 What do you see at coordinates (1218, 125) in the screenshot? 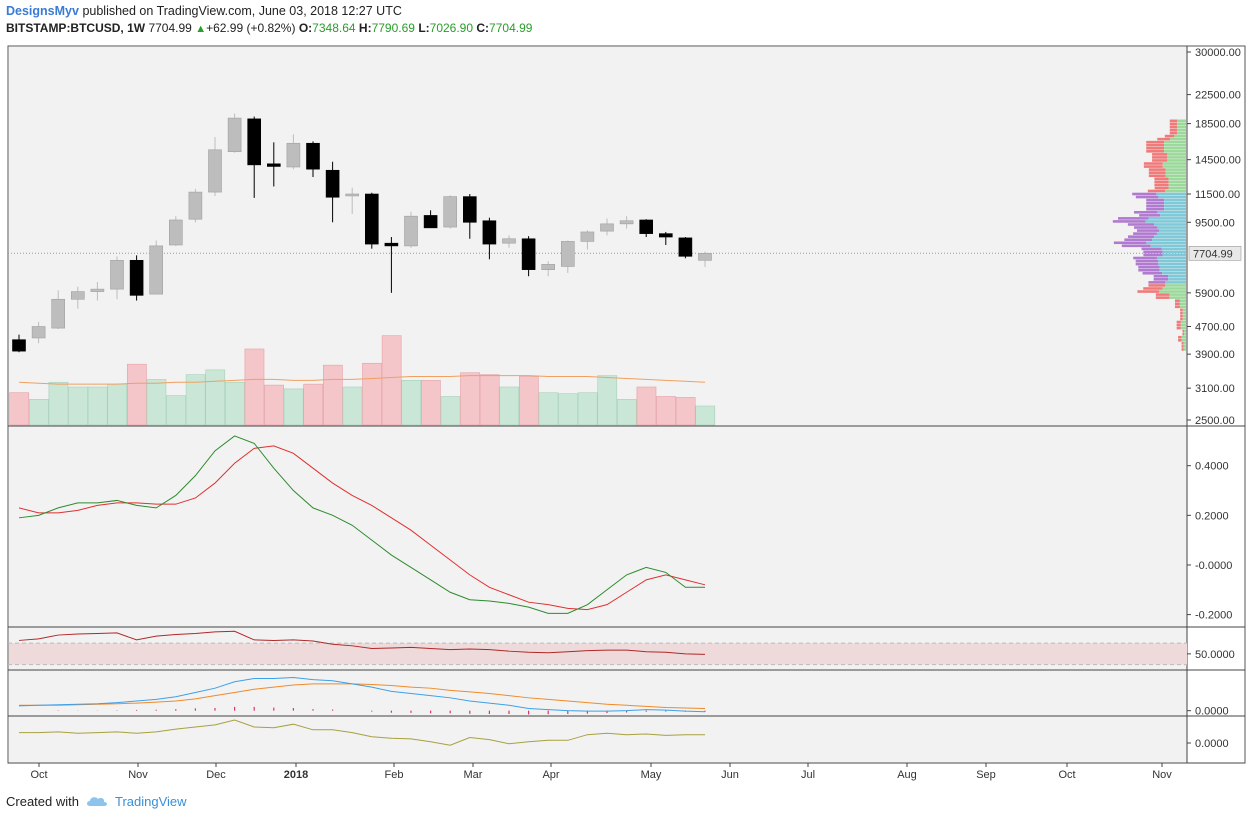
I see `price-tick-label: 18500.00` at bounding box center [1218, 125].